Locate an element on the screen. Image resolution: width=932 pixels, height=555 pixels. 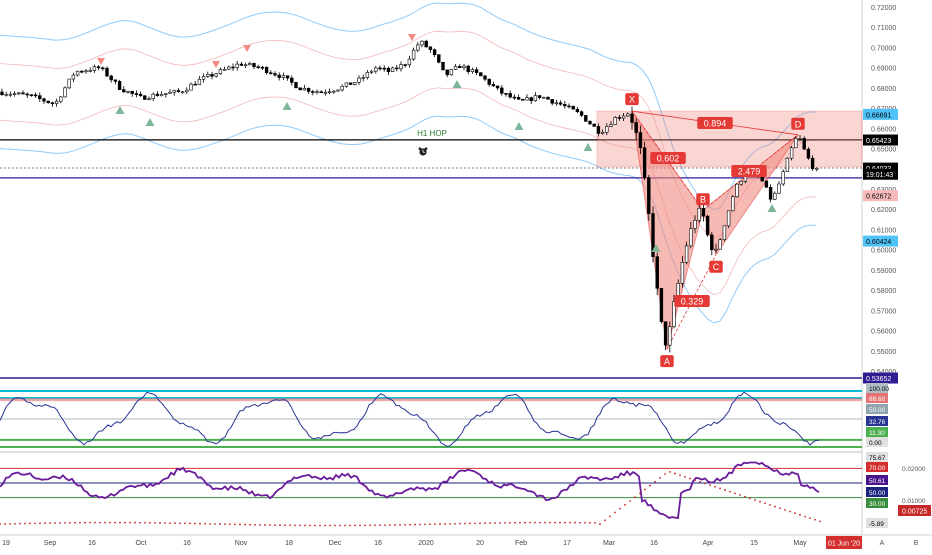
point-label-x-bg is located at coordinates (632, 99).